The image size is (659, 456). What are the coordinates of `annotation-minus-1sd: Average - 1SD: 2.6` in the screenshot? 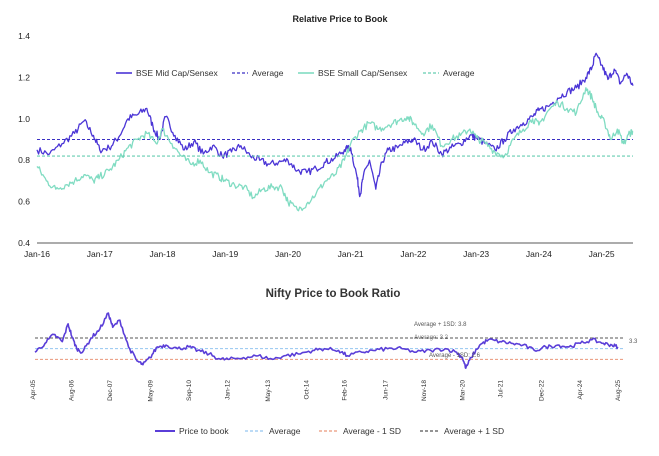 It's located at (455, 356).